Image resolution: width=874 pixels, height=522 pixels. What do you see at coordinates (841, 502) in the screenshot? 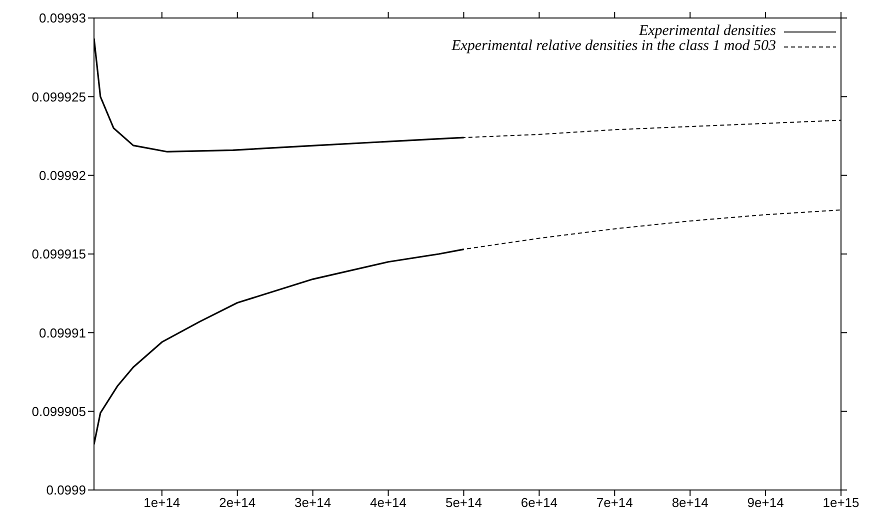
I see `x-tick-label: 1e+15` at bounding box center [841, 502].